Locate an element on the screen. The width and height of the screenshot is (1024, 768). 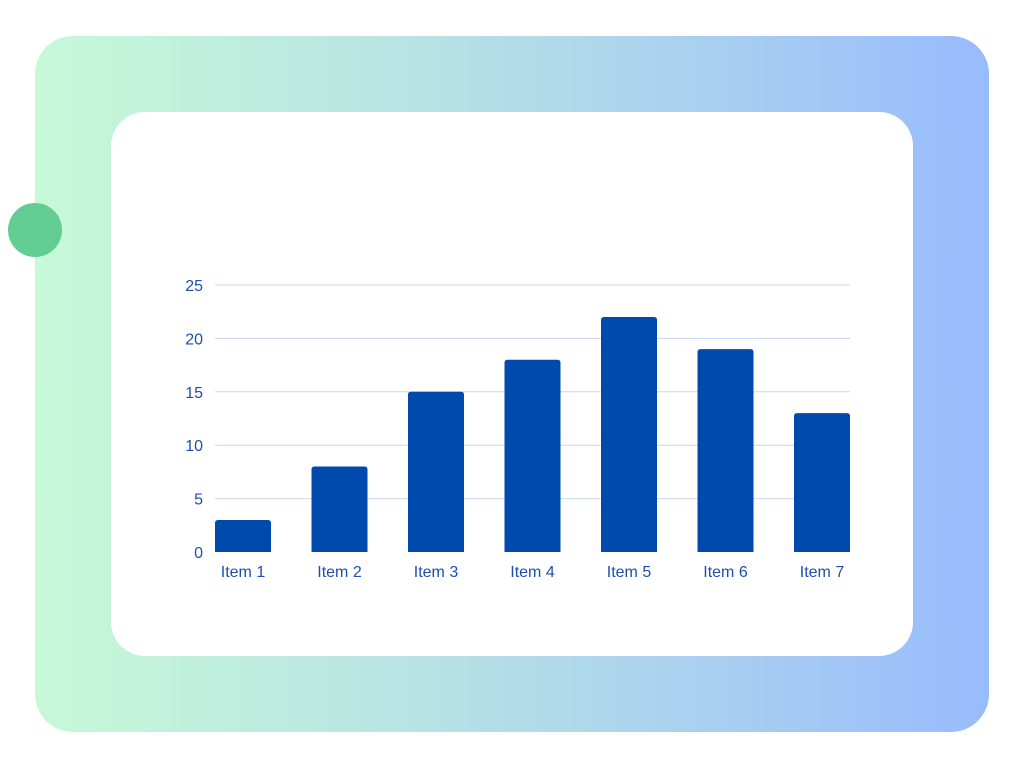
x-tick-label: Item 1 is located at coordinates (243, 572).